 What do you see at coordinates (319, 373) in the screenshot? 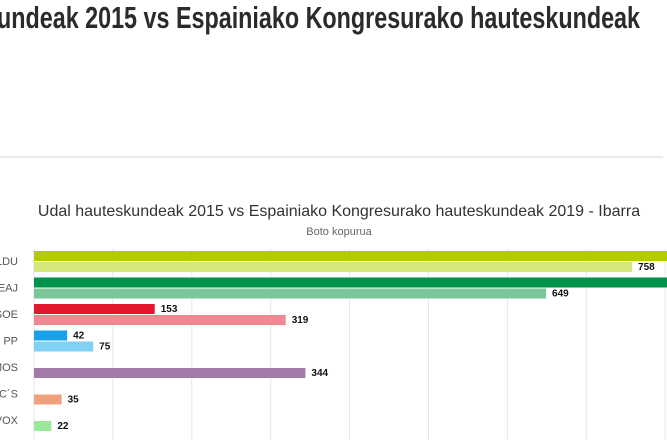
I see `value-label: 344` at bounding box center [319, 373].